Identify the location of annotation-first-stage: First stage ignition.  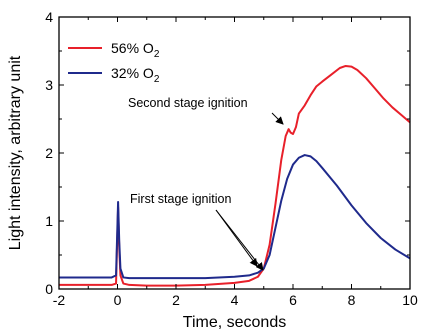
(197, 231).